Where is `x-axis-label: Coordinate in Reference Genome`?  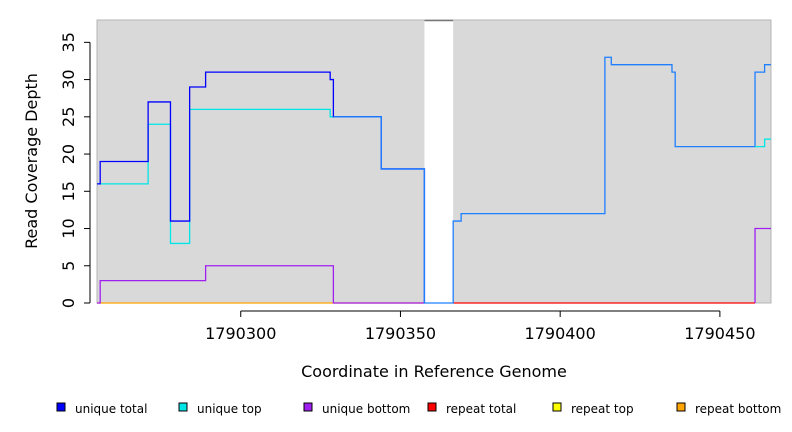 x-axis-label: Coordinate in Reference Genome is located at coordinates (434, 371).